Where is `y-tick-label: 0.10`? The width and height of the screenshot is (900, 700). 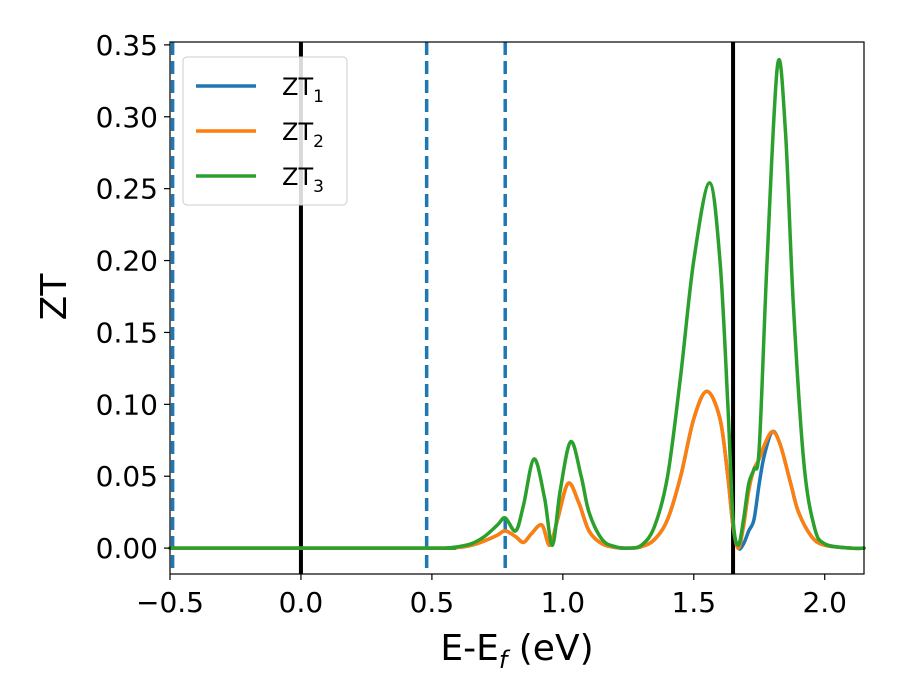
y-tick-label: 0.10 is located at coordinates (127, 404).